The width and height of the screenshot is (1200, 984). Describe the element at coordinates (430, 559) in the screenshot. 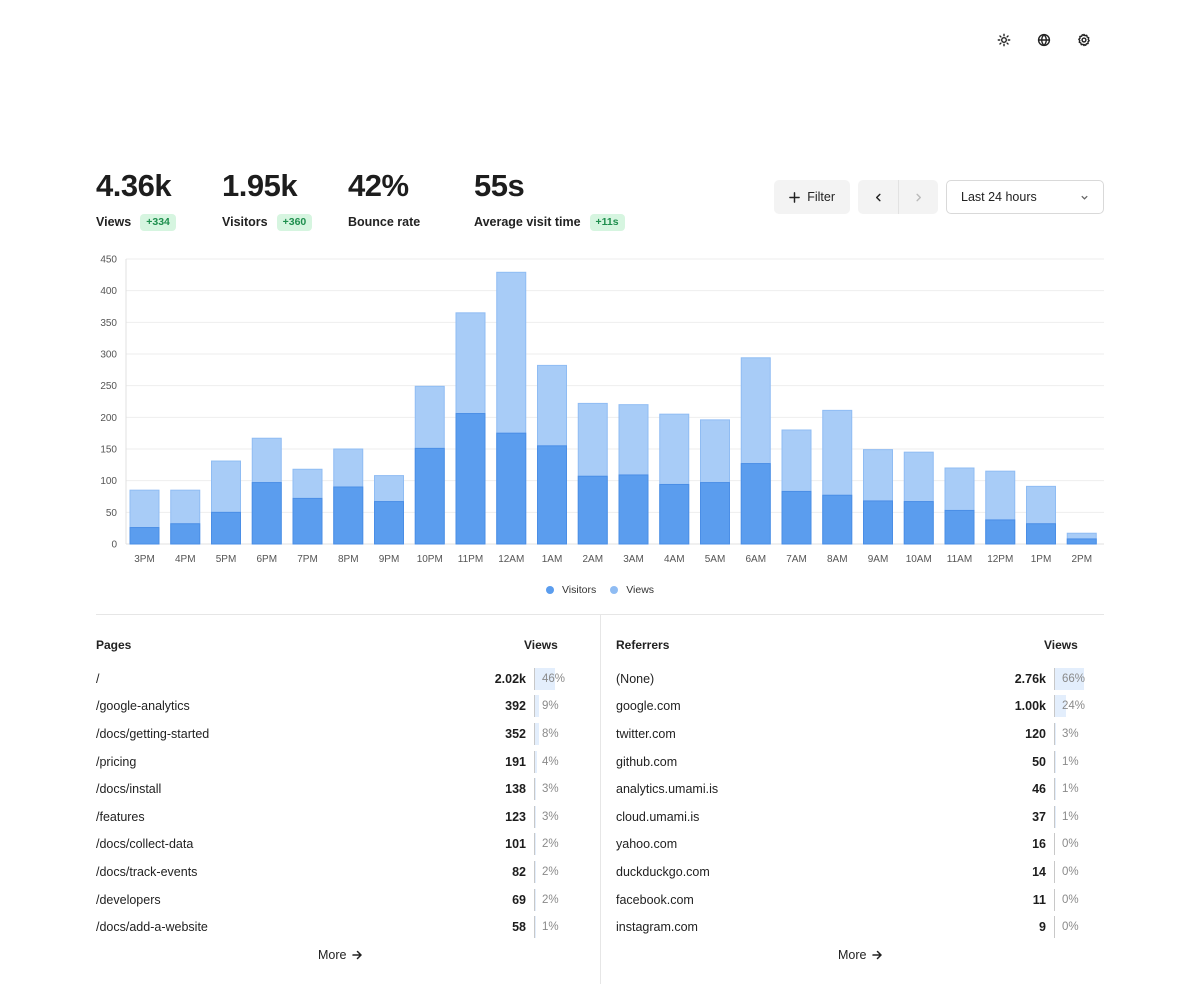

I see `x-tick-label: 10PM` at that location.